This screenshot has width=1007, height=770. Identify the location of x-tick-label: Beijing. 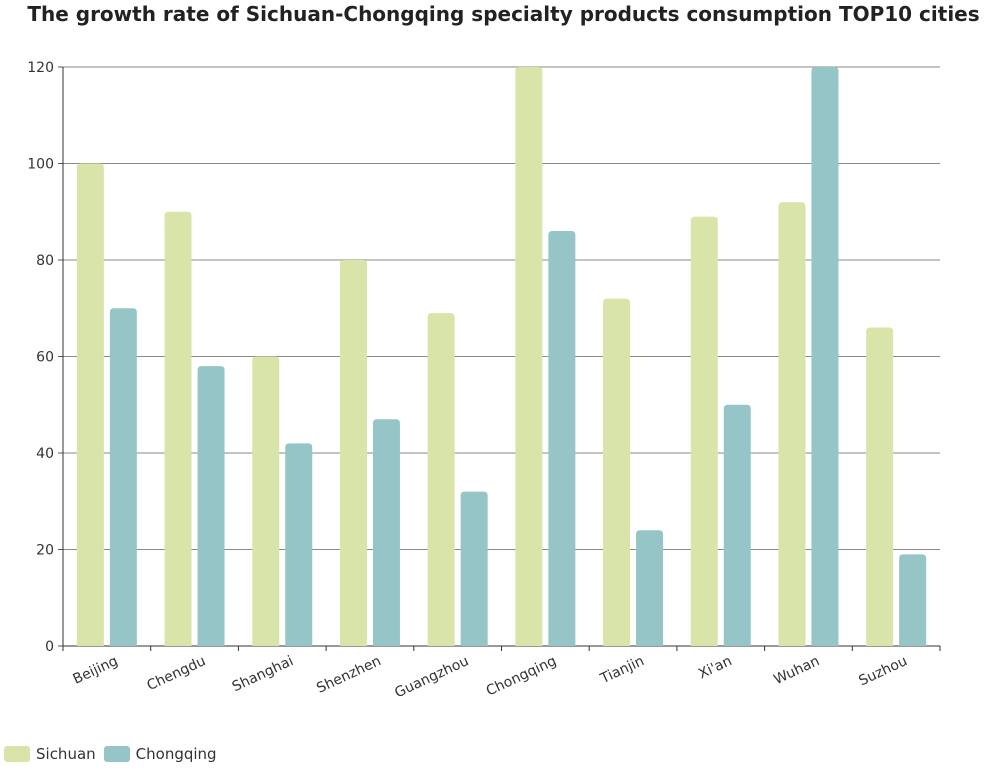
(96, 670).